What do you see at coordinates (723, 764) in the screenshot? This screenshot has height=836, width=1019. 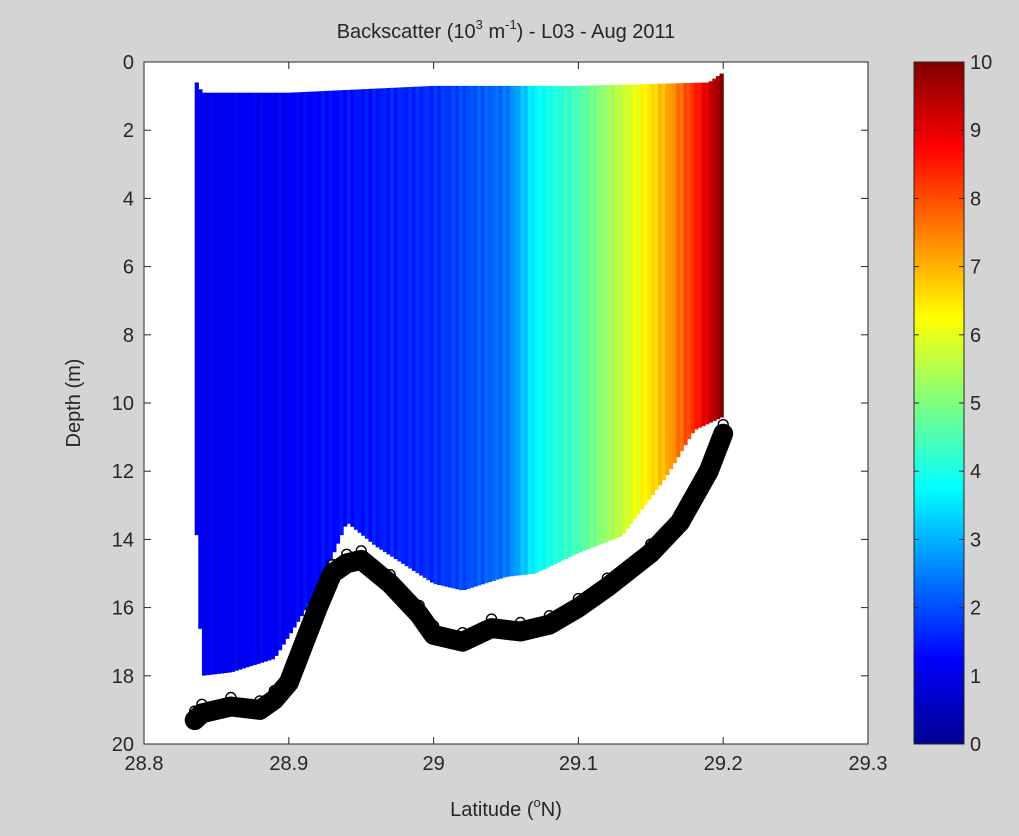 I see `x-tick-label: 29.2` at bounding box center [723, 764].